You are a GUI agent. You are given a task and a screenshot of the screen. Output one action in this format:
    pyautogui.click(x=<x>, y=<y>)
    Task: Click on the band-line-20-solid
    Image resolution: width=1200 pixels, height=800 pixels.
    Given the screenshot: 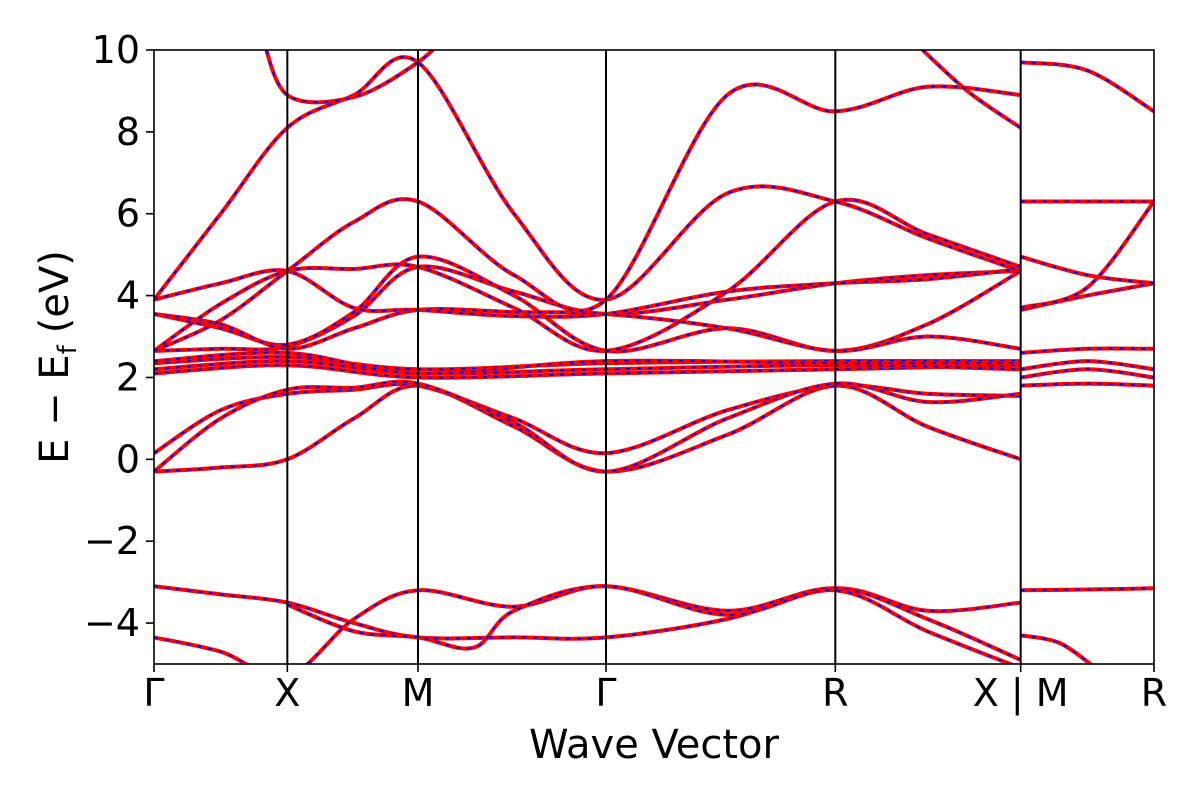 What is the action you would take?
    pyautogui.click(x=1056, y=649)
    